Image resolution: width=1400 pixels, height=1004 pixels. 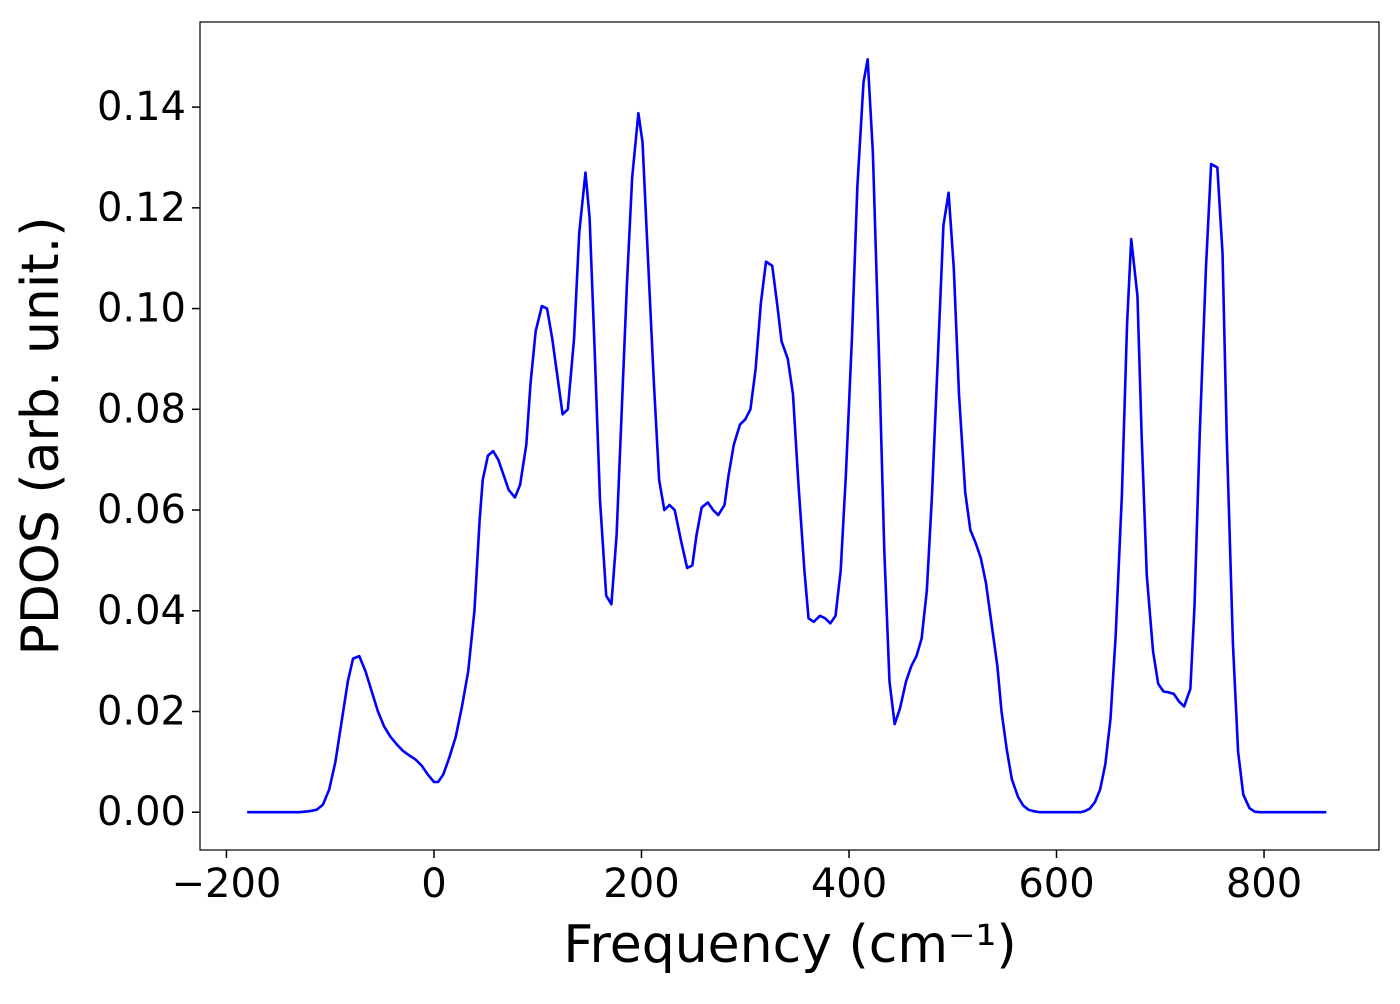 I want to click on y-axis-label: PDOS (arb. unit.), so click(x=41, y=435).